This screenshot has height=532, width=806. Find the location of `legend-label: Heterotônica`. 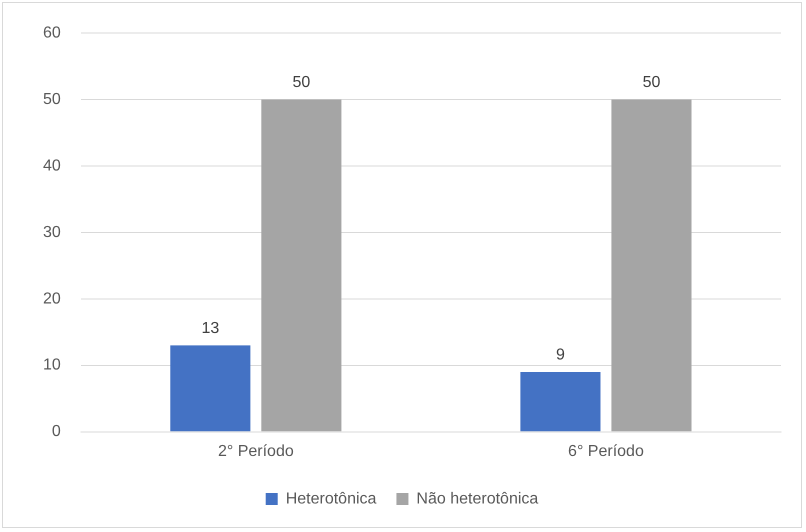

legend-label: Heterotônica is located at coordinates (331, 499).